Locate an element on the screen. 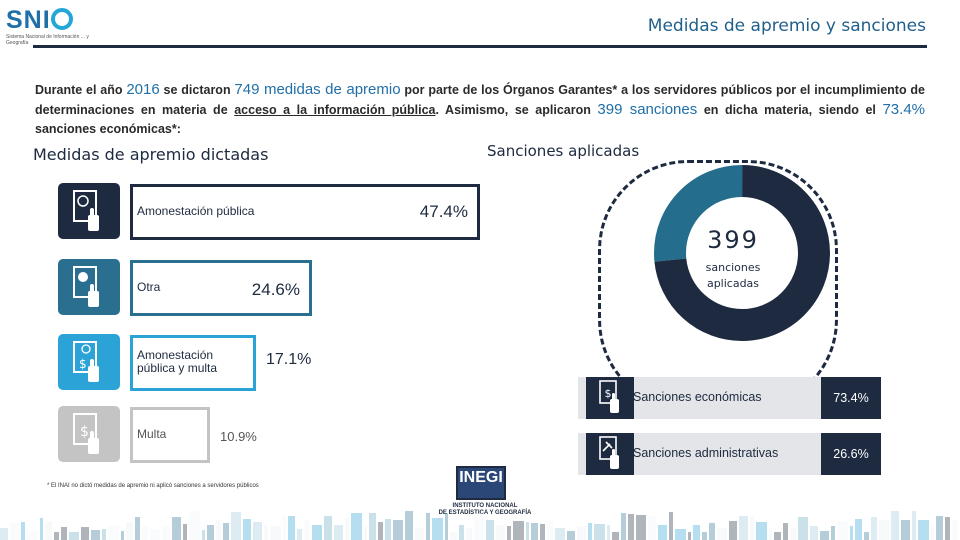 This screenshot has height=540, width=960. inegi-acronym: INEGI is located at coordinates (481, 483).